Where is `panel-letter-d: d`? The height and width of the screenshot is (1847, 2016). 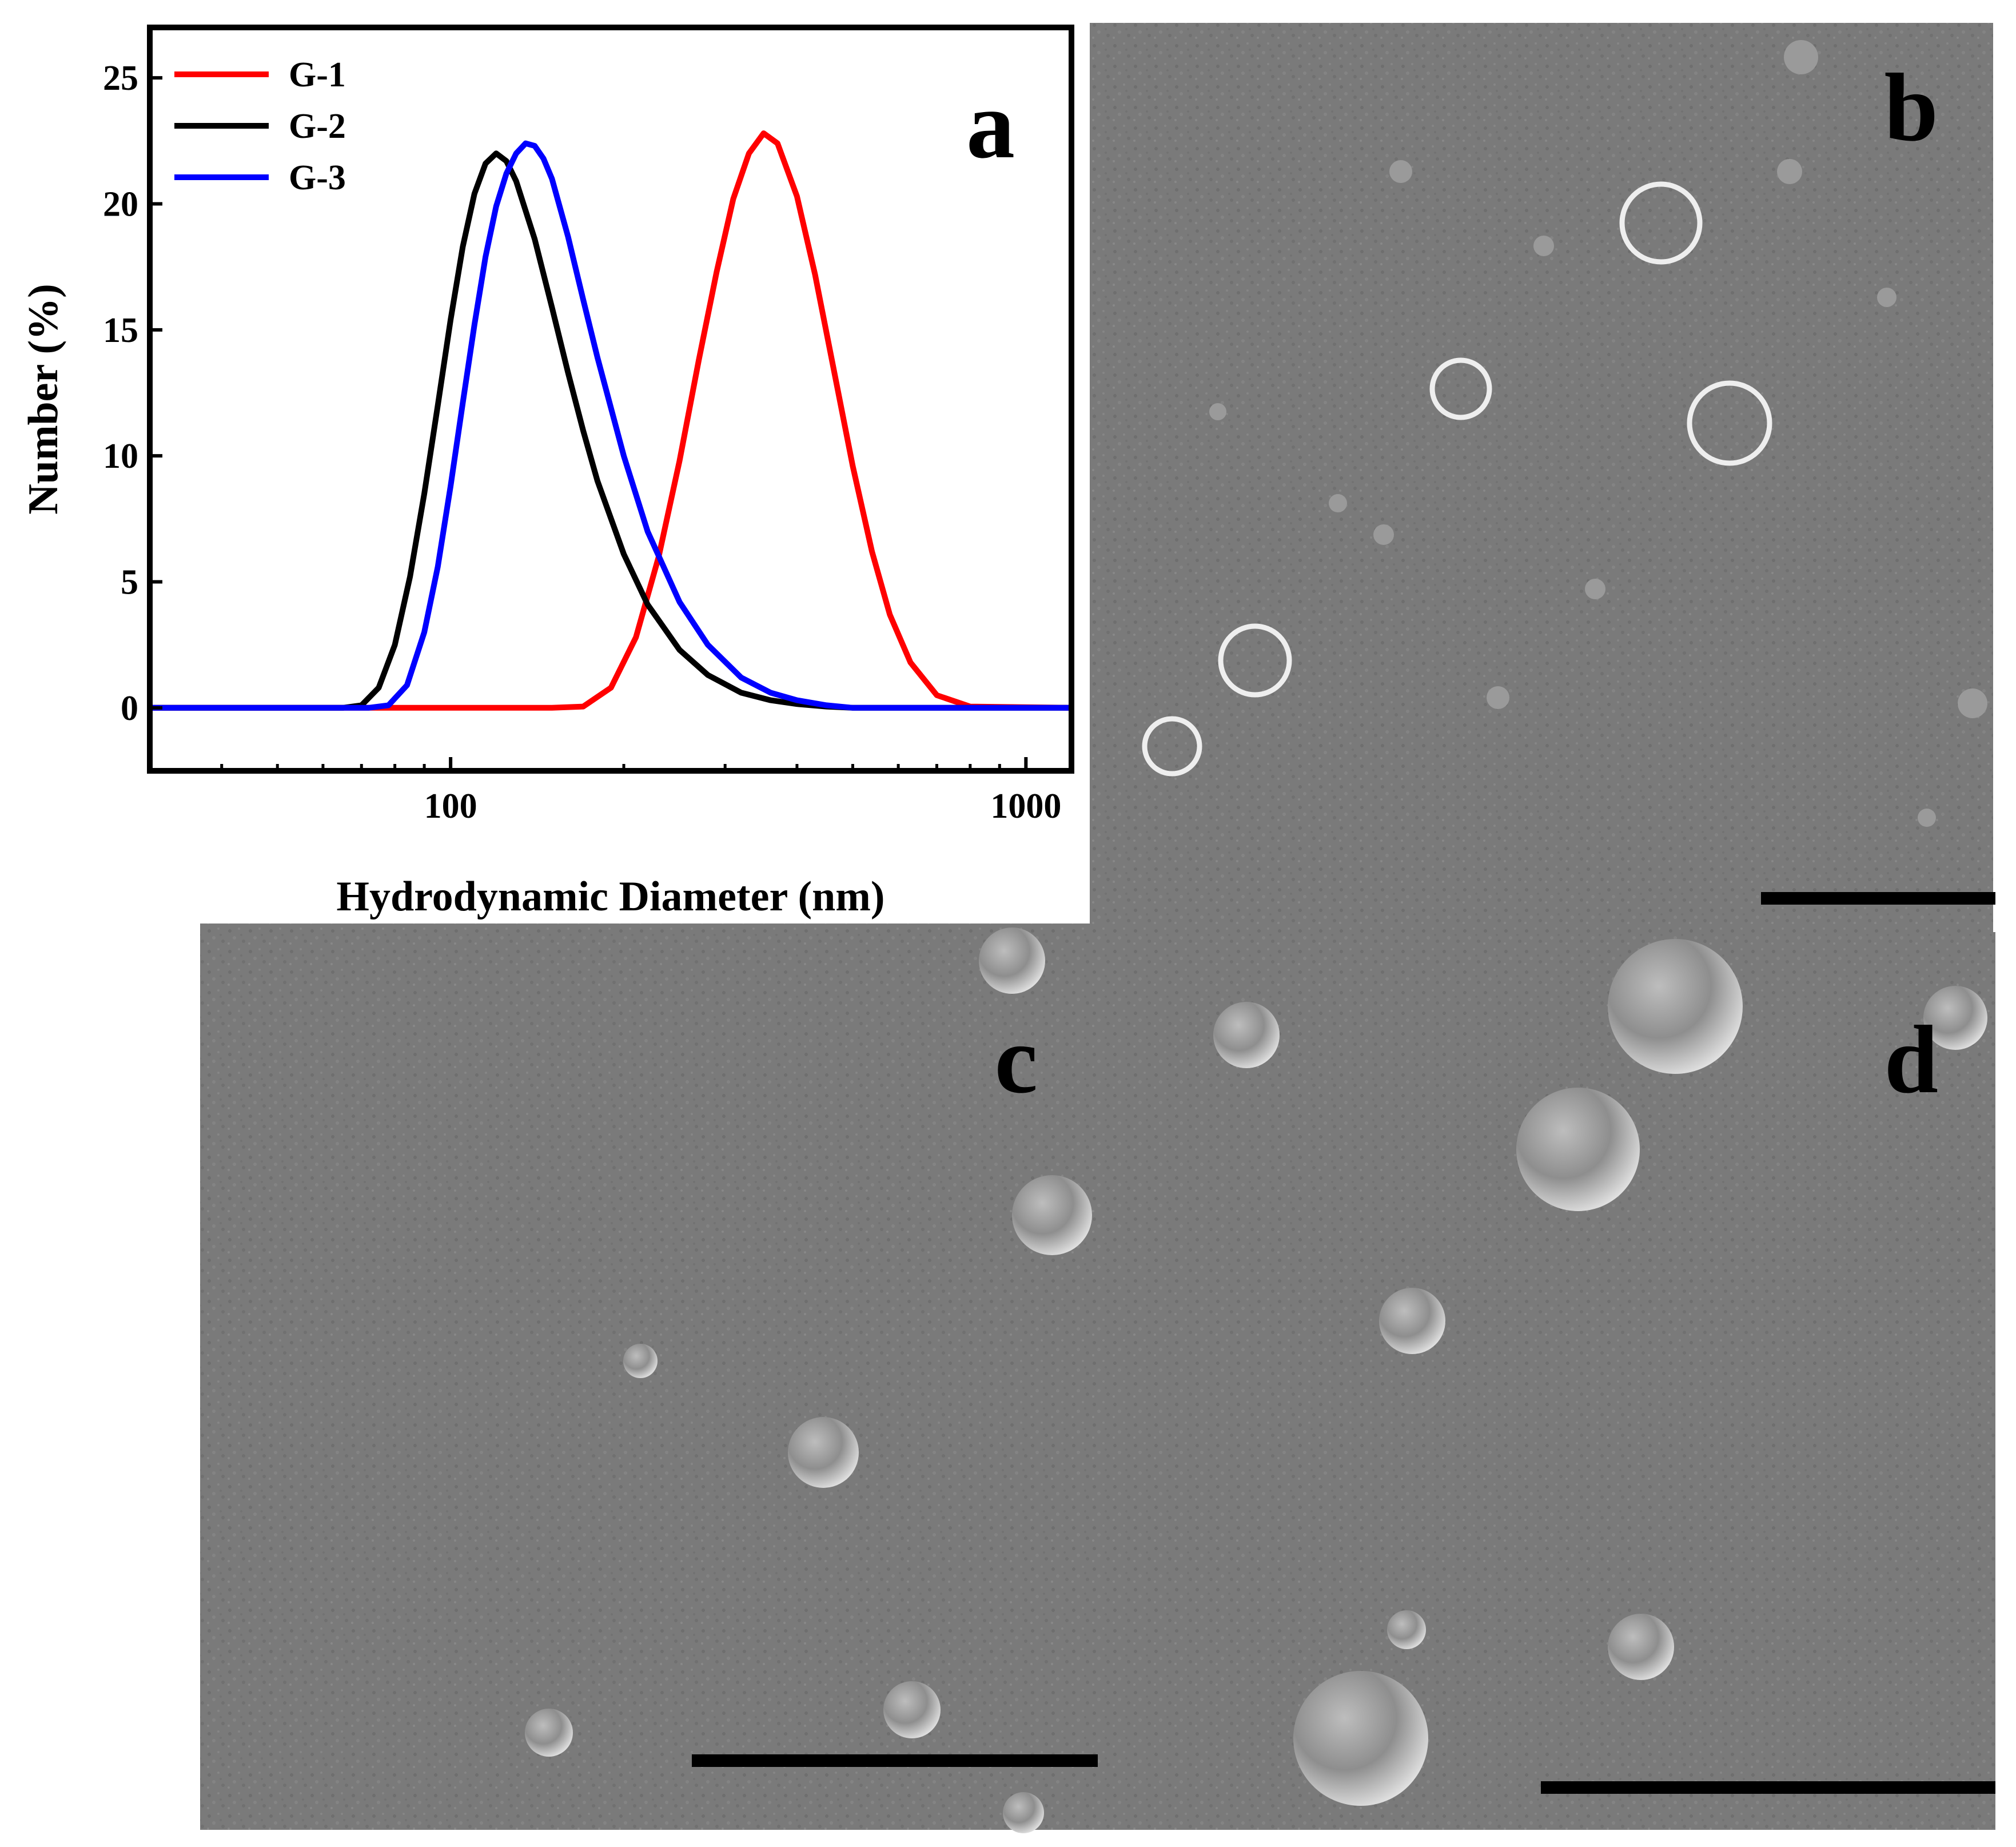 panel-letter-d: d is located at coordinates (1911, 1059).